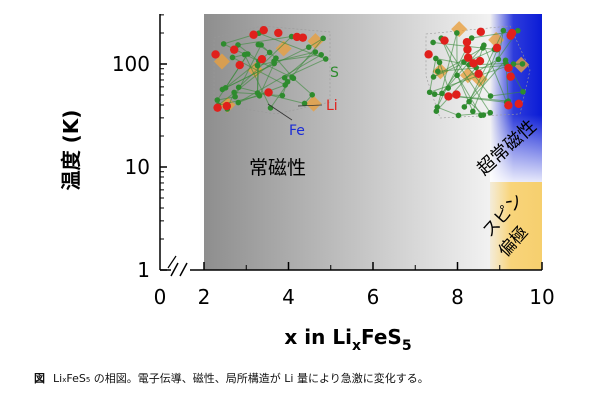 The image size is (592, 401). I want to click on x-tick-label: 10, so click(541, 297).